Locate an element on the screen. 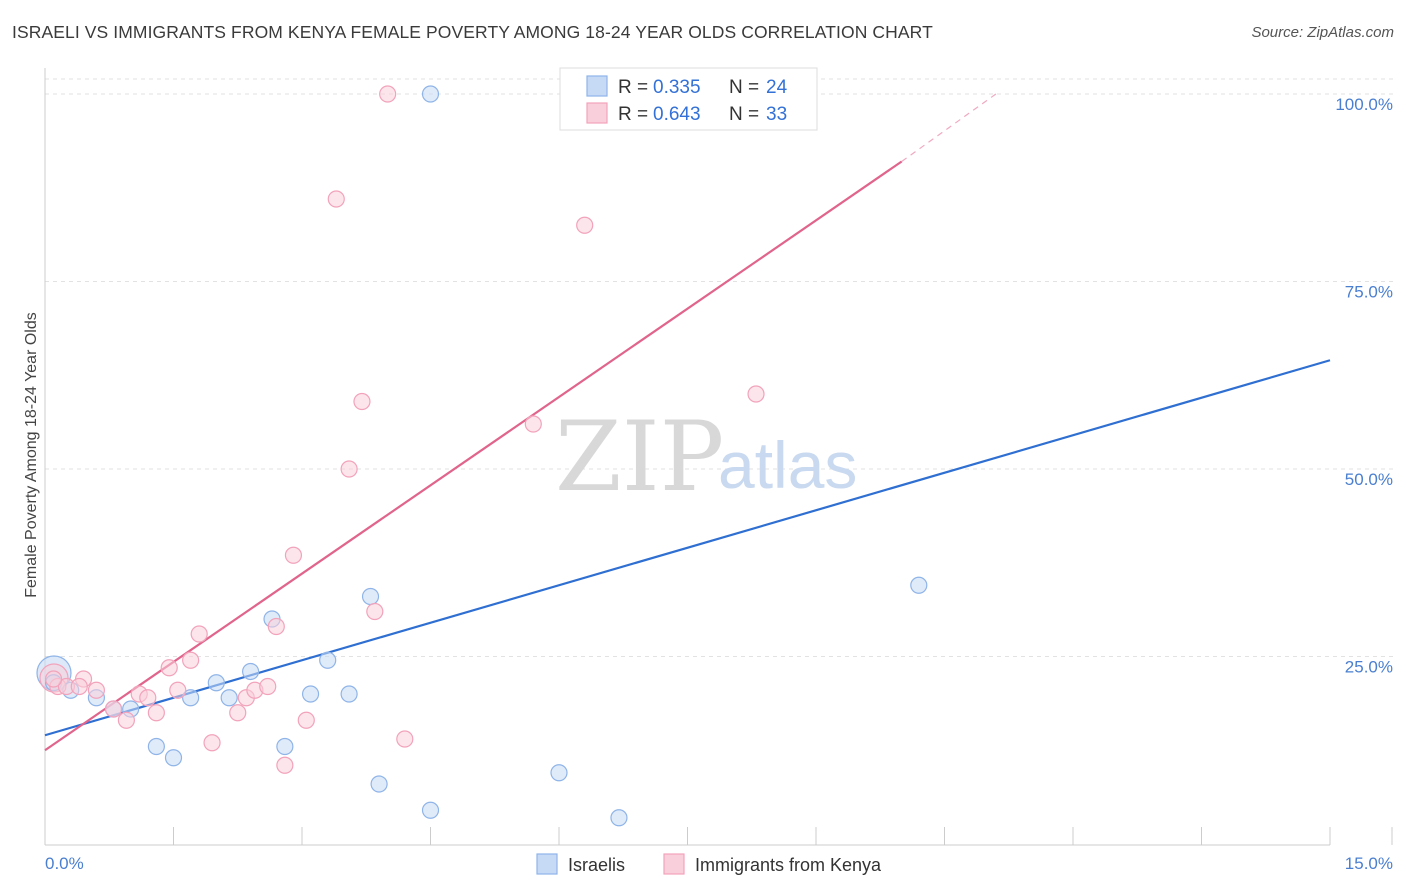 The width and height of the screenshot is (1406, 892). legend-n-value-1: 33 is located at coordinates (776, 114).